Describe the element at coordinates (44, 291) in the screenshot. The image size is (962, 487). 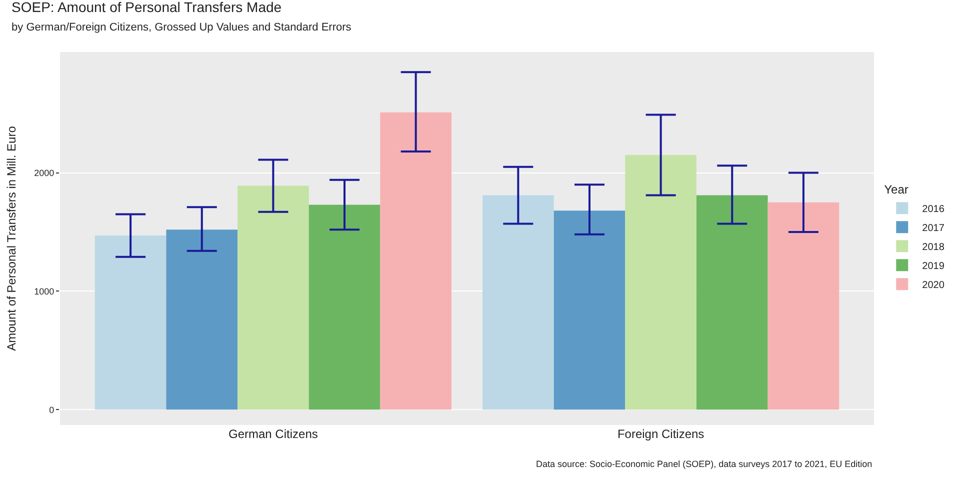
I see `y-tick-label: 1000` at that location.